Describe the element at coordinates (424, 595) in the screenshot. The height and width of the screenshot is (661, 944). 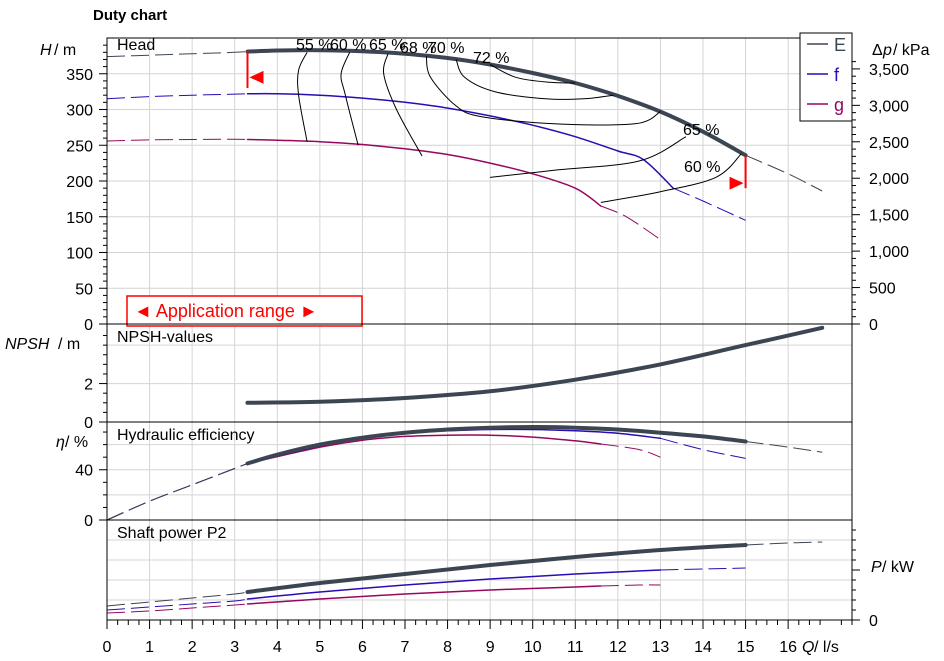
I see `curve-power-g` at that location.